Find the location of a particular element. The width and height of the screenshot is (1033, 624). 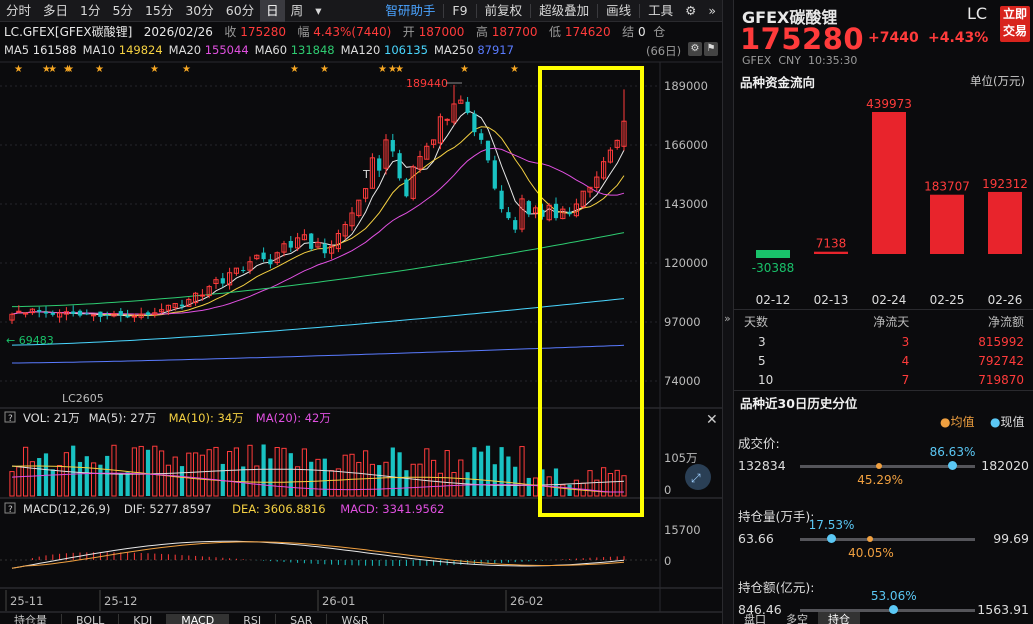

period-tab-5: 30分 is located at coordinates (199, 10).